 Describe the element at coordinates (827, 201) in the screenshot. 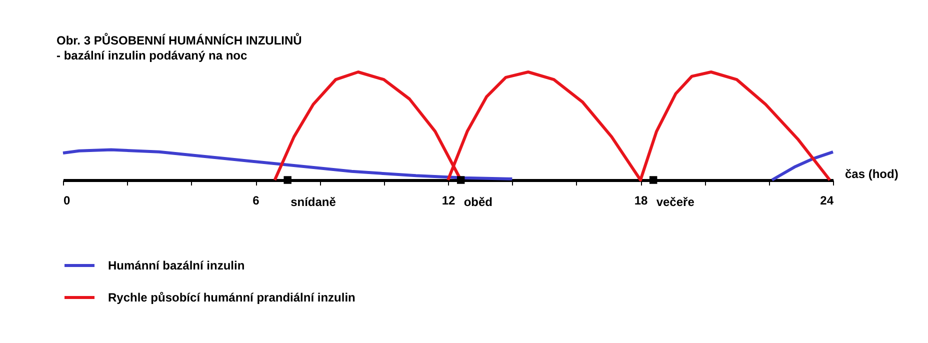

I see `x-tick-label: 24` at that location.